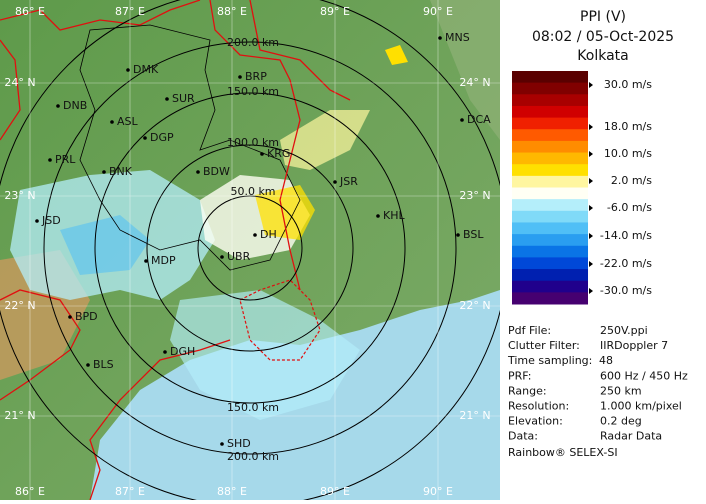 This screenshot has width=706, height=504. Describe the element at coordinates (278, 153) in the screenshot. I see `city-label: KRG` at that location.